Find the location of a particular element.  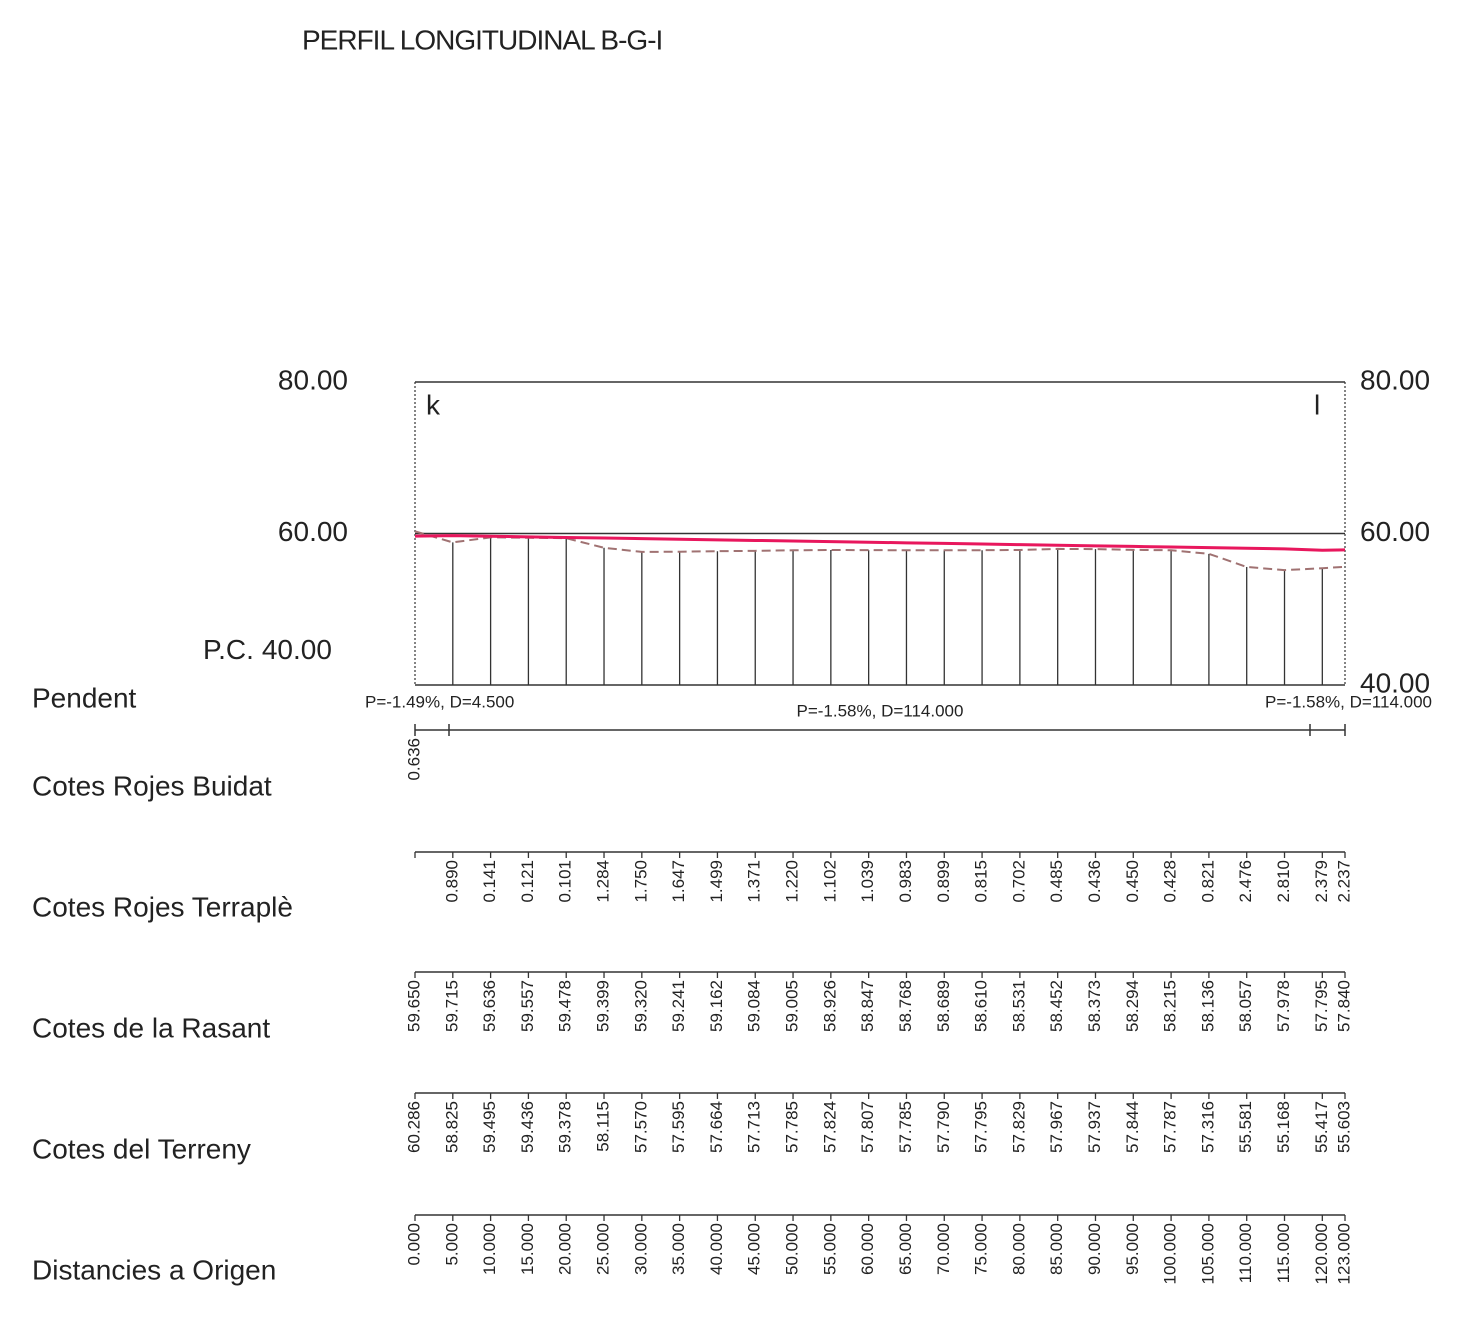

row-value: 0.450 is located at coordinates (1132, 881).